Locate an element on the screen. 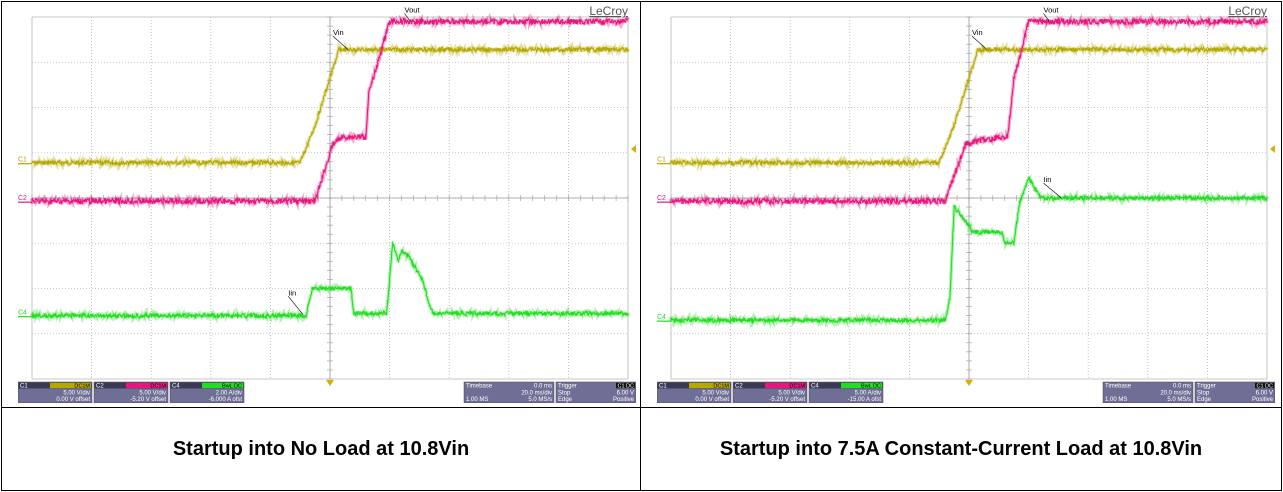 This screenshot has height=492, width=1283. channel-offset: -15.00 A ofst is located at coordinates (865, 400).